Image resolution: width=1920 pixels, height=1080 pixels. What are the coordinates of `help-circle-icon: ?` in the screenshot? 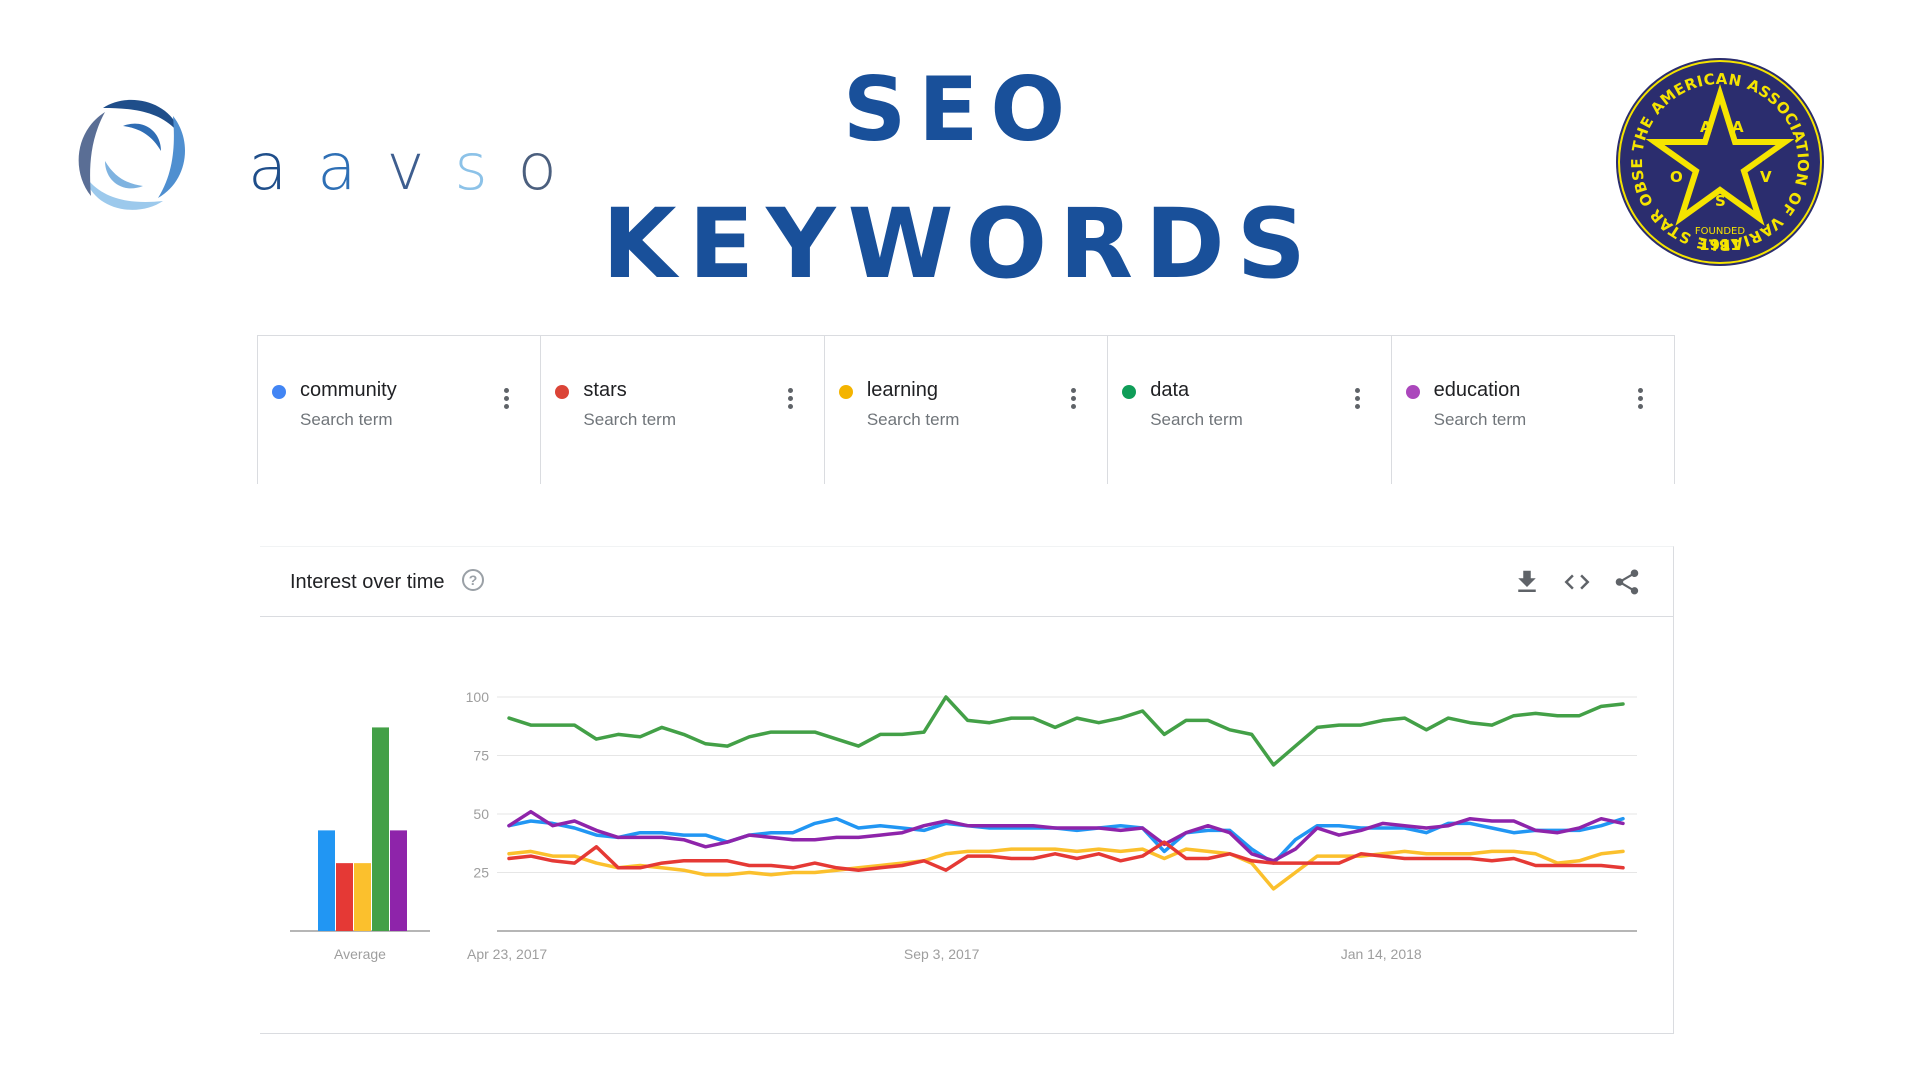 It's located at (473, 580).